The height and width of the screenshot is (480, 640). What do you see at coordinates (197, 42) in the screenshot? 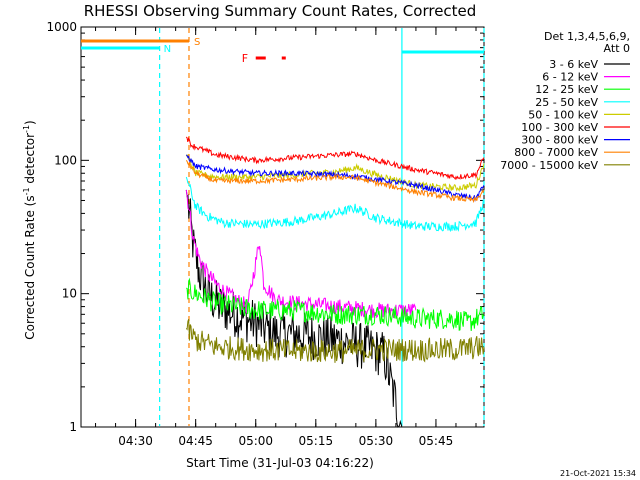
I see `saa-label: S` at bounding box center [197, 42].